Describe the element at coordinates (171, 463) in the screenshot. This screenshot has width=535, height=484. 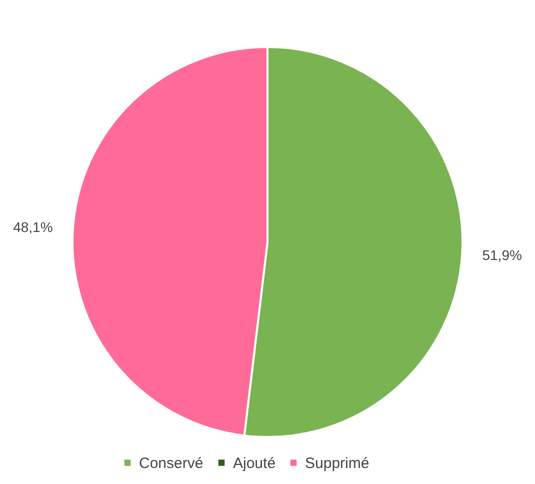
I see `legend-label: Conservé` at that location.